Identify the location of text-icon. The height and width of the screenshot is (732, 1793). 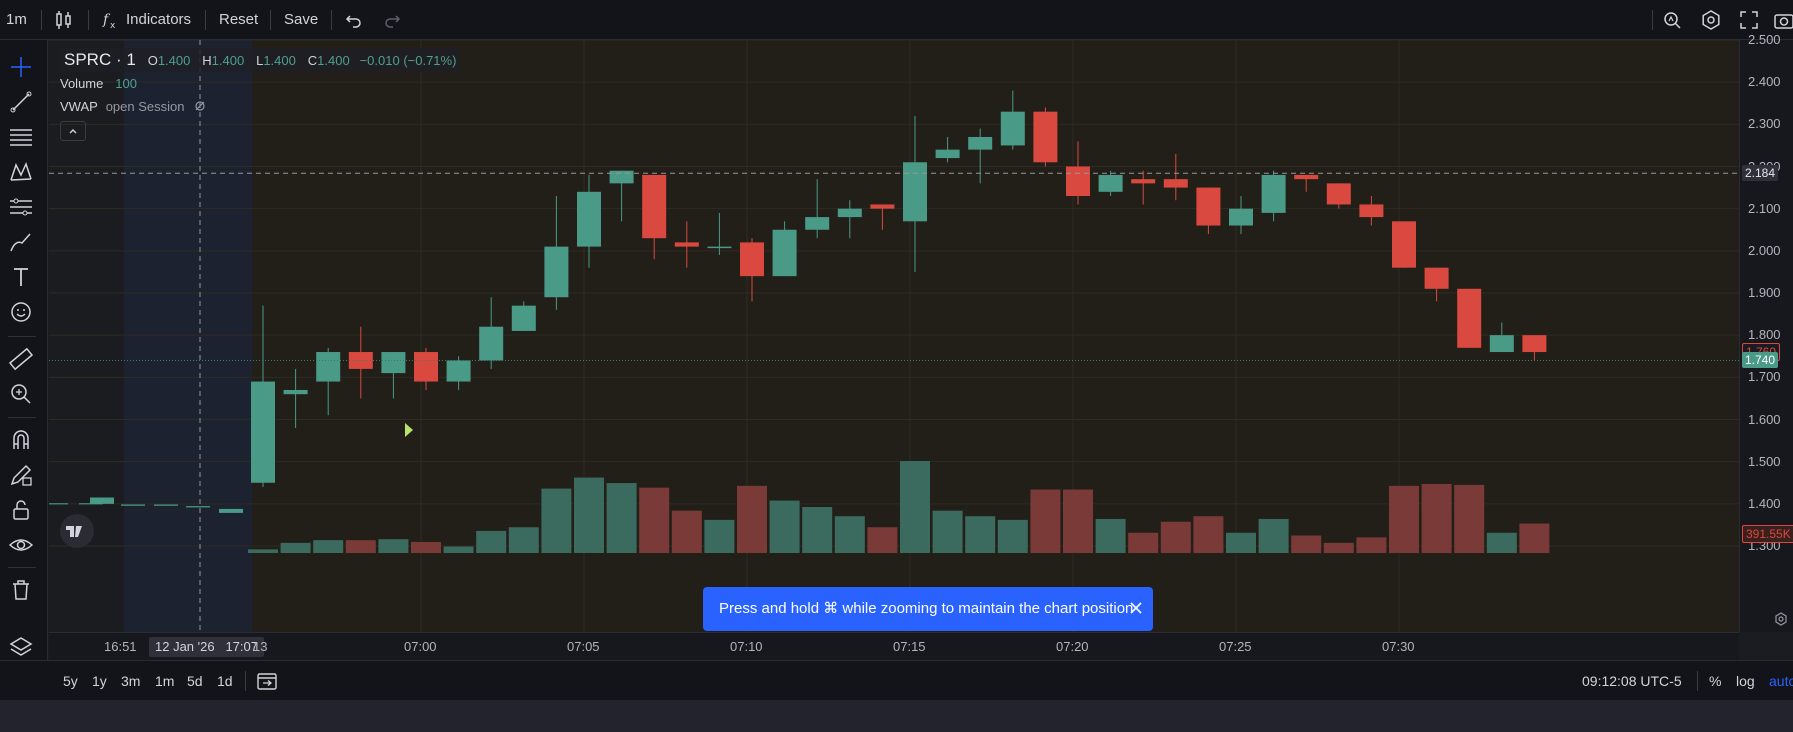
(21, 277).